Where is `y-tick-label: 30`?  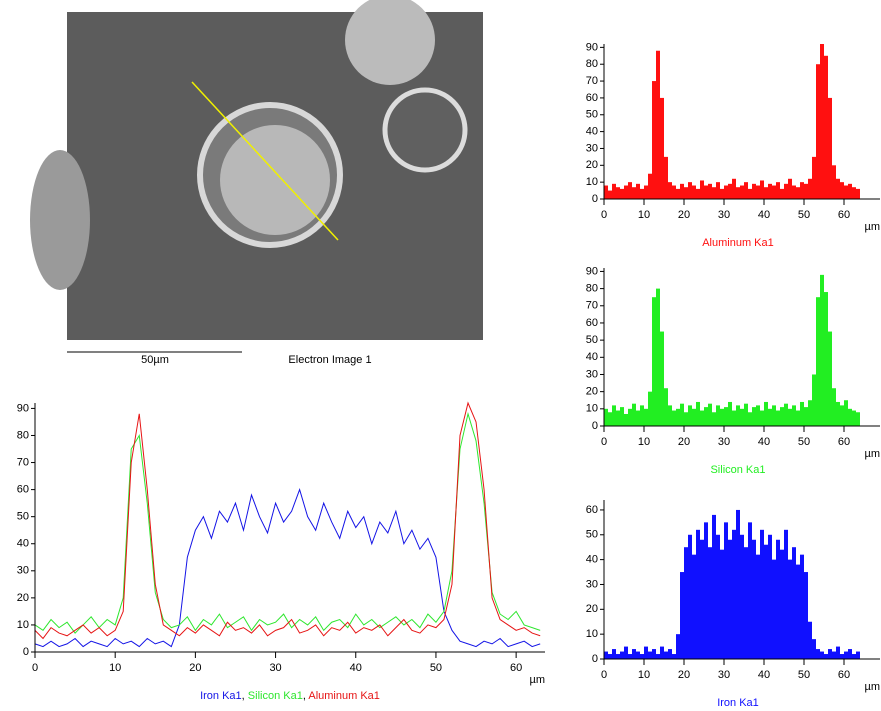
y-tick-label: 30 is located at coordinates (592, 374).